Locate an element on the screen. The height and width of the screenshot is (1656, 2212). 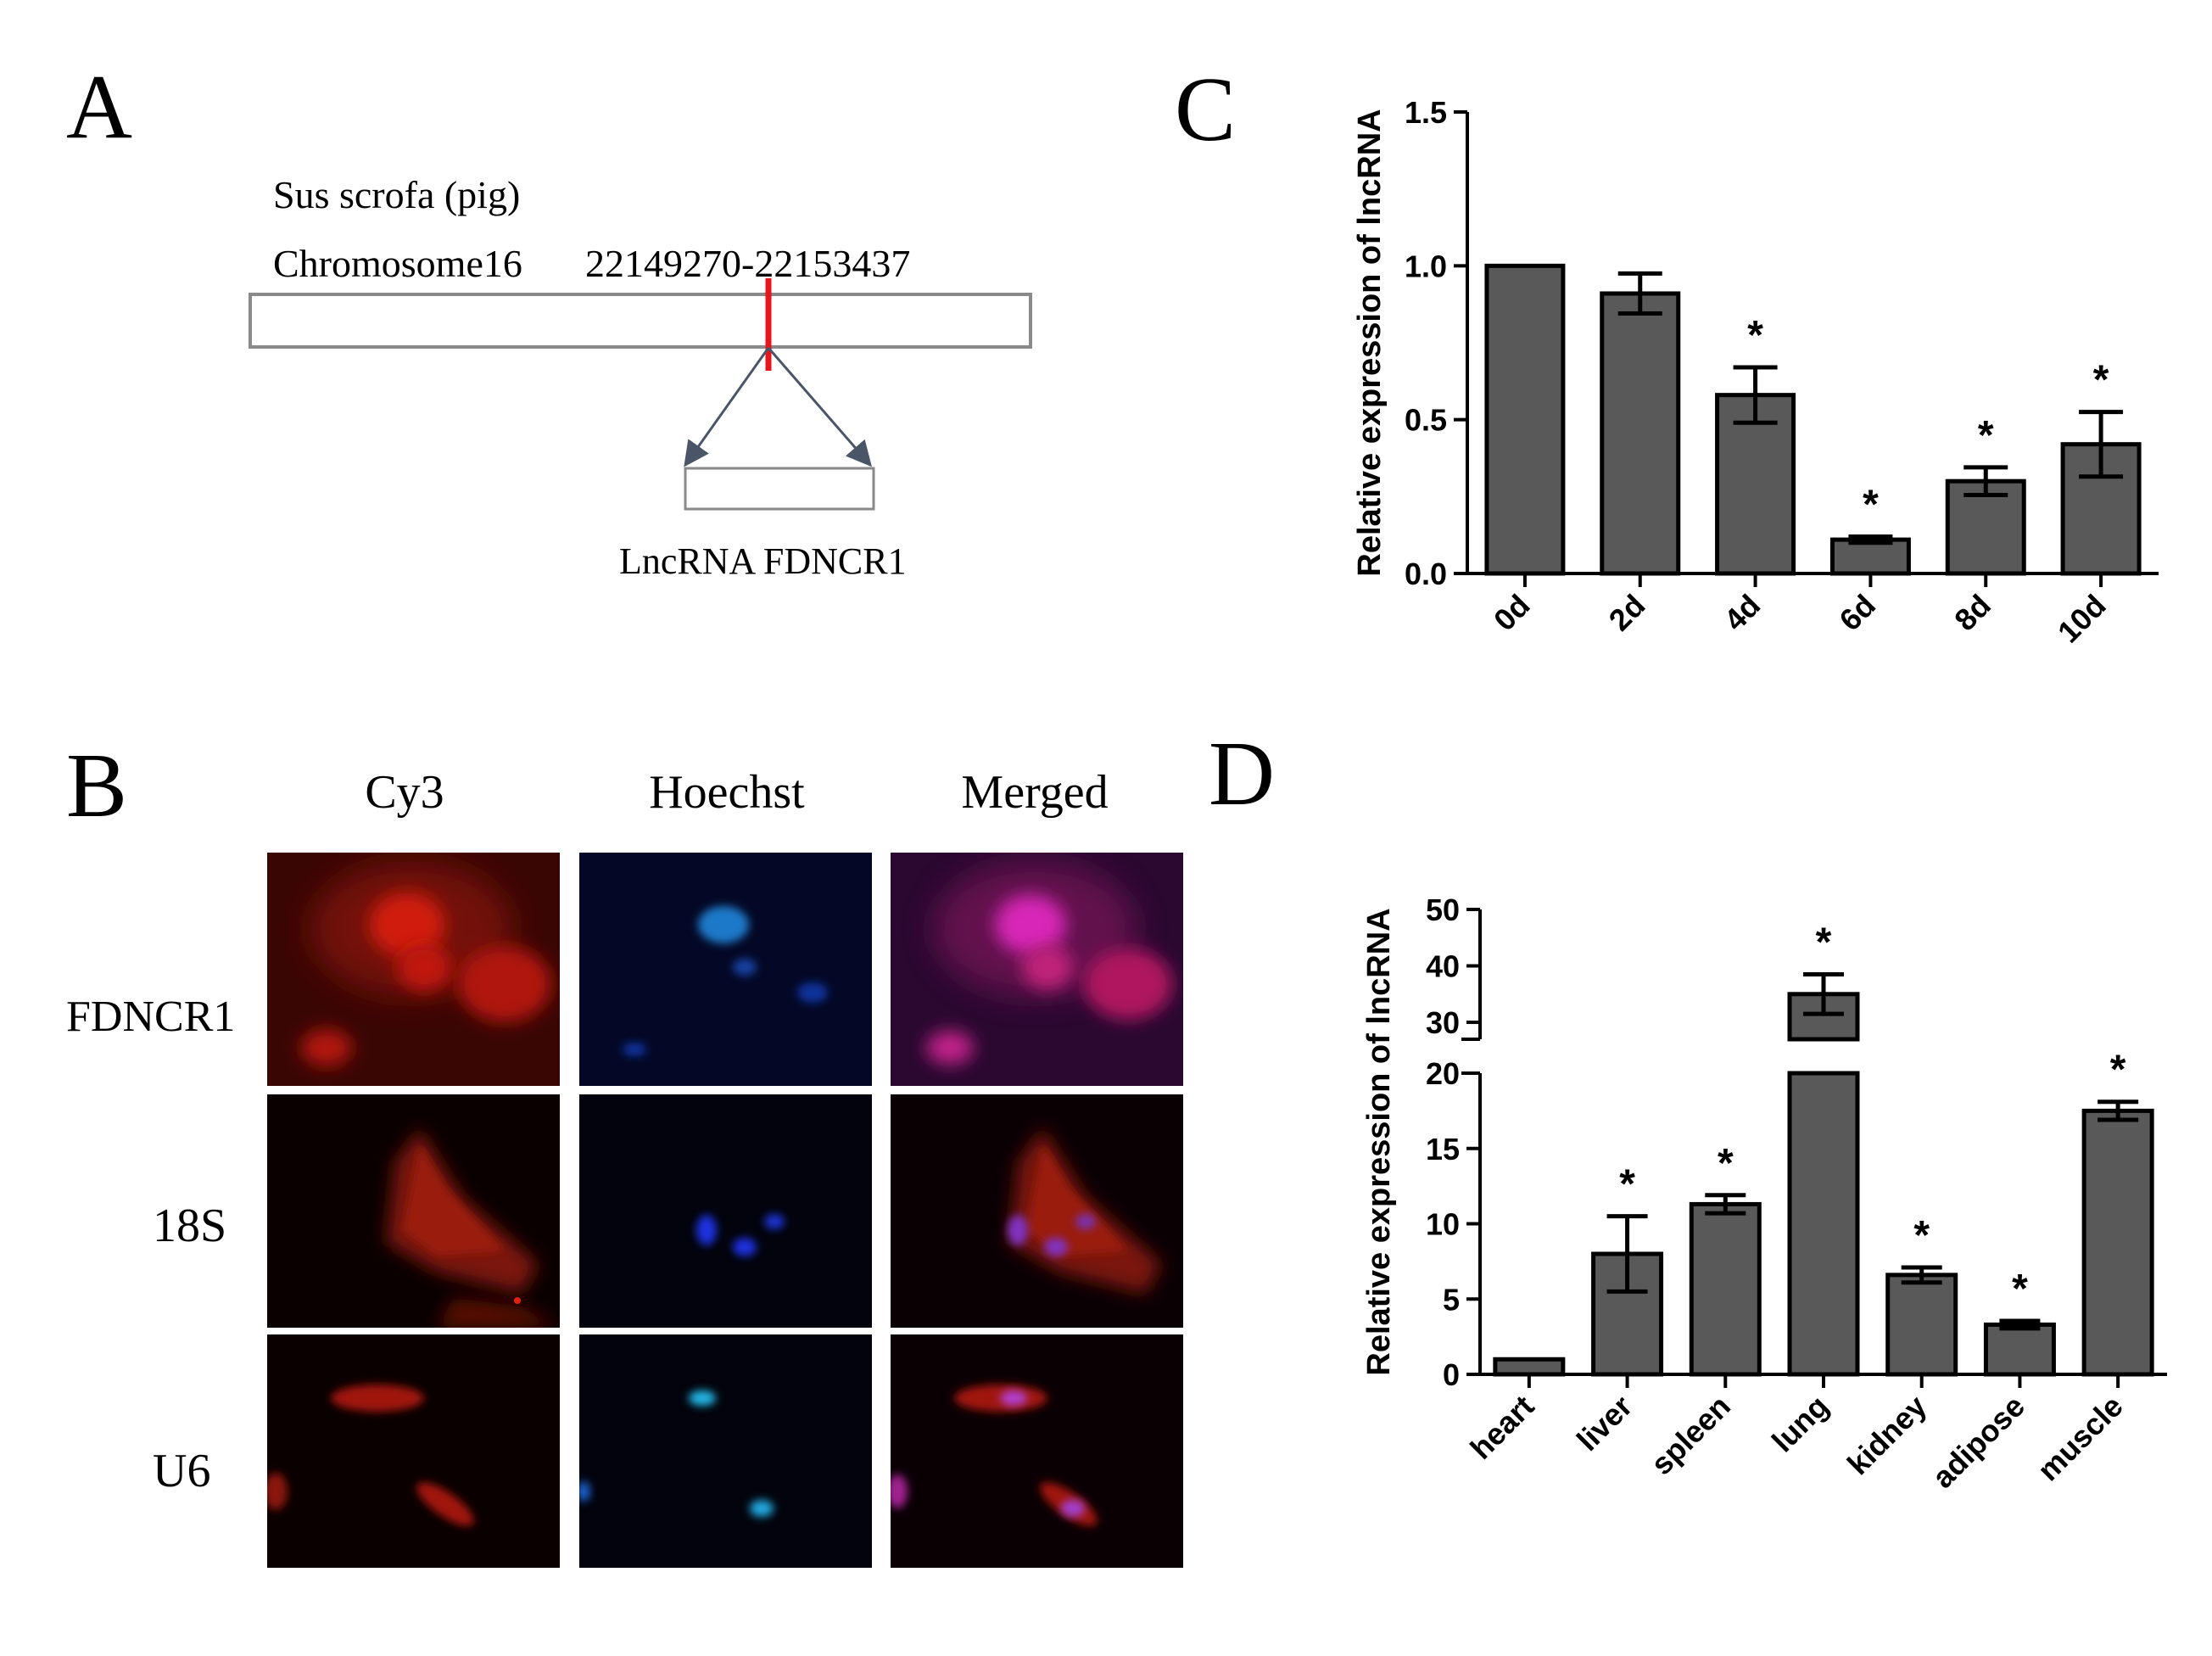
arrow-right is located at coordinates (819, 407).